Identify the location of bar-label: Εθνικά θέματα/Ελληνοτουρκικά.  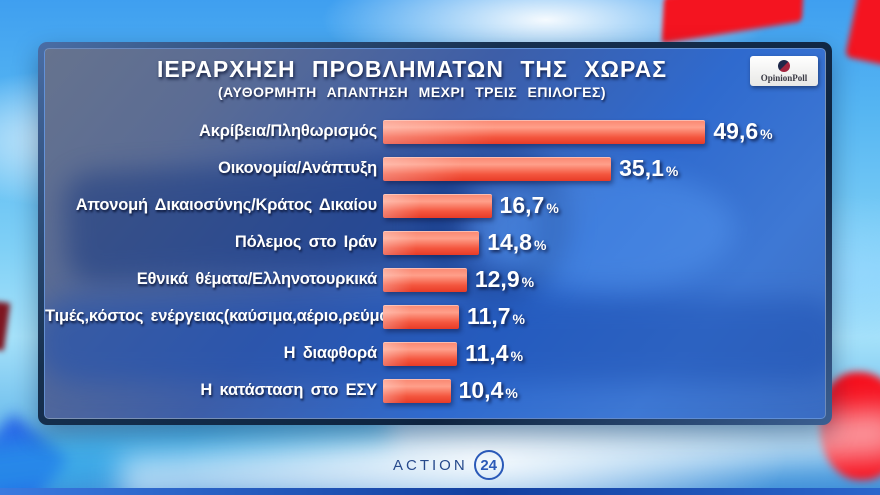
(257, 279).